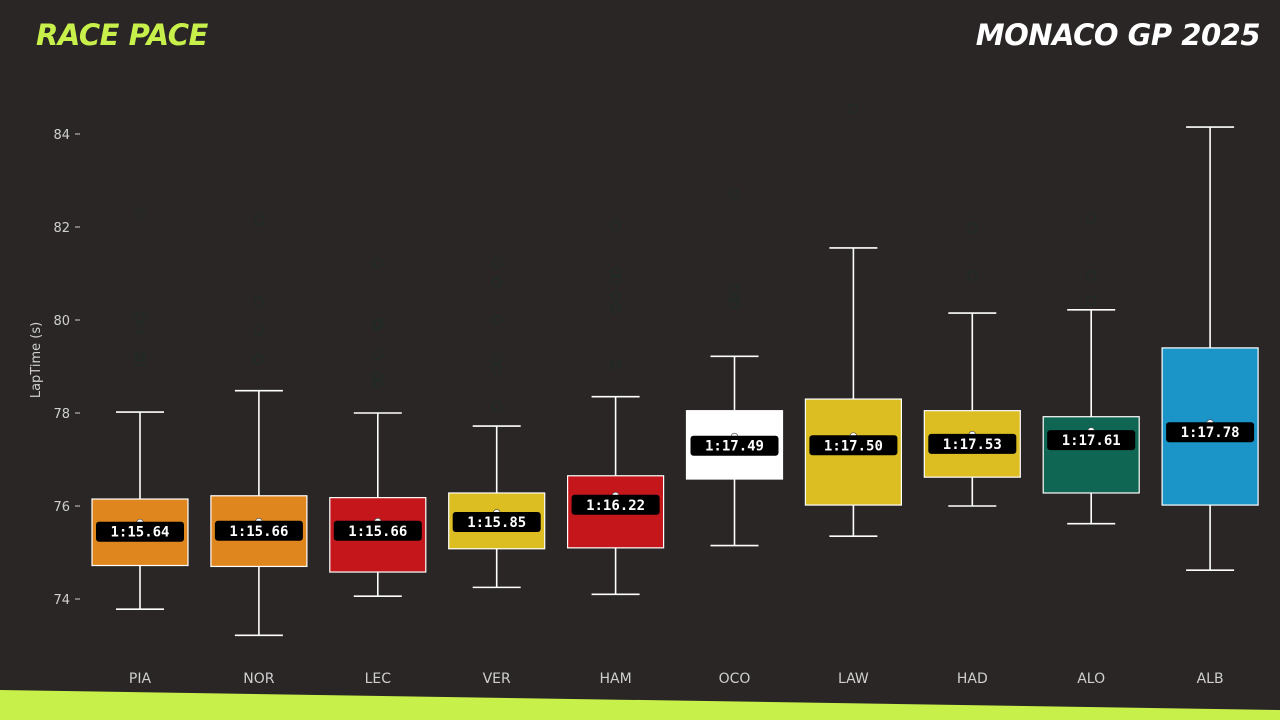 The height and width of the screenshot is (720, 1280). Describe the element at coordinates (853, 320) in the screenshot. I see `box-law: 1:17.50` at that location.